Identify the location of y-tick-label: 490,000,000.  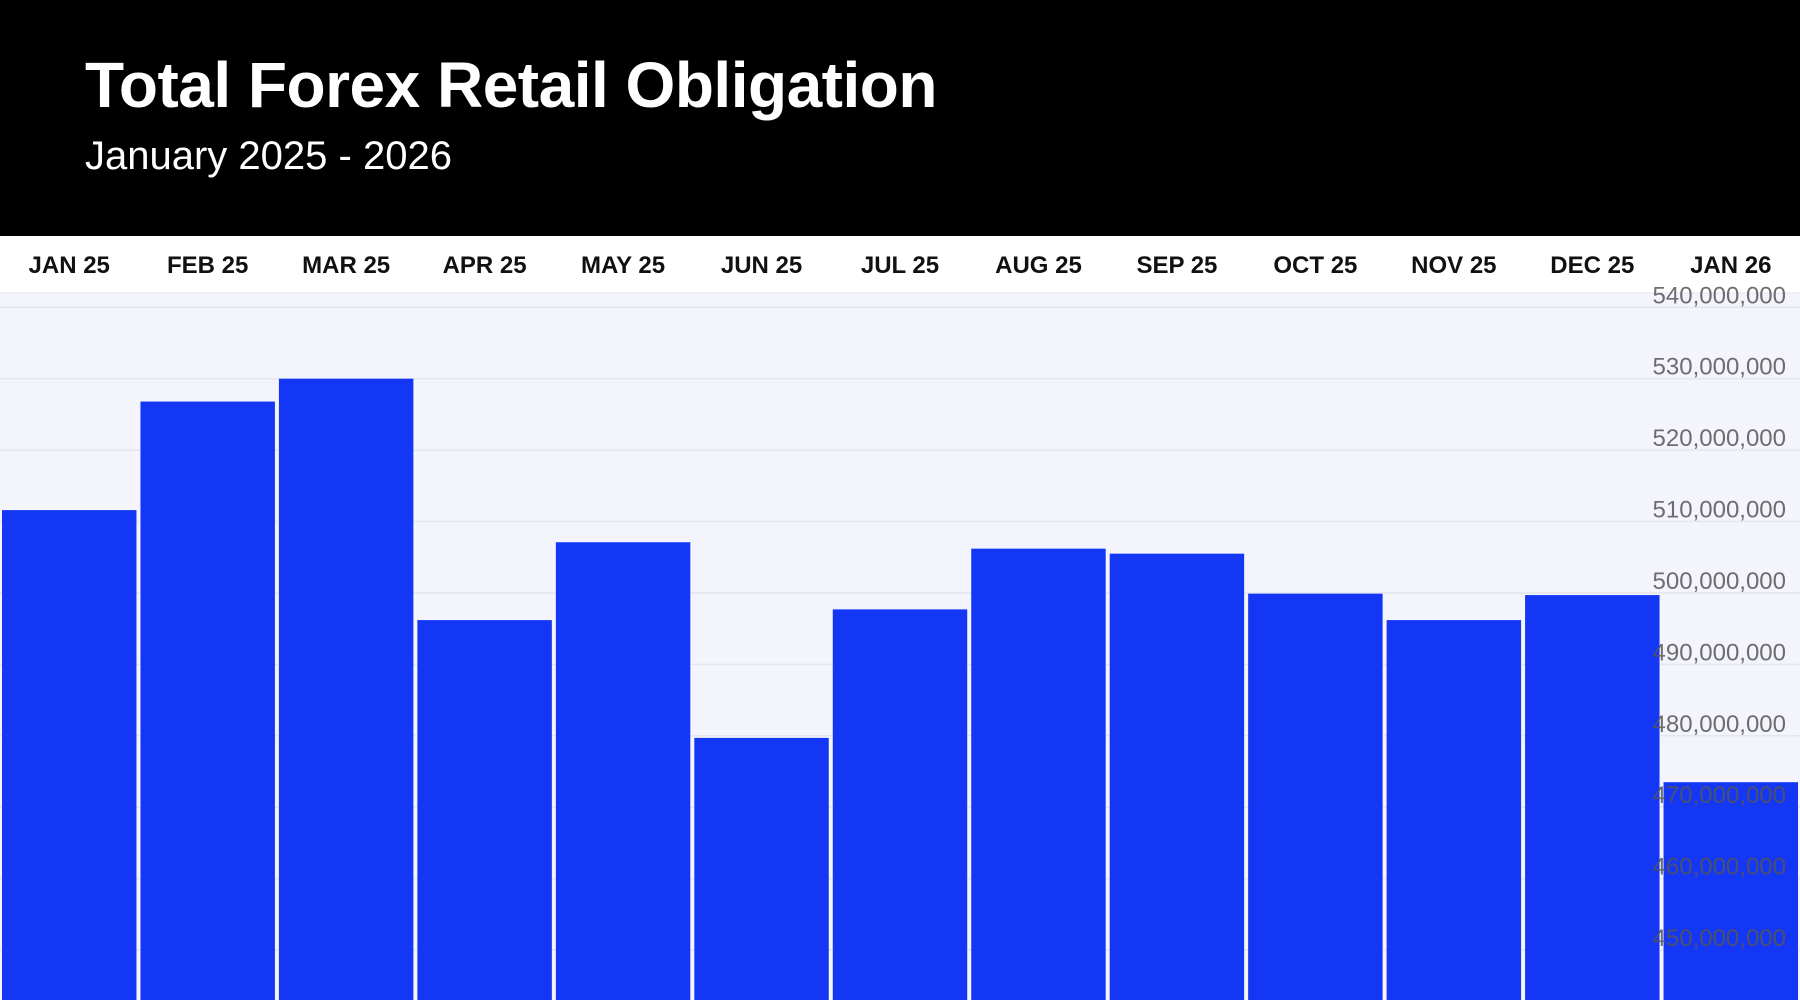
(1719, 652).